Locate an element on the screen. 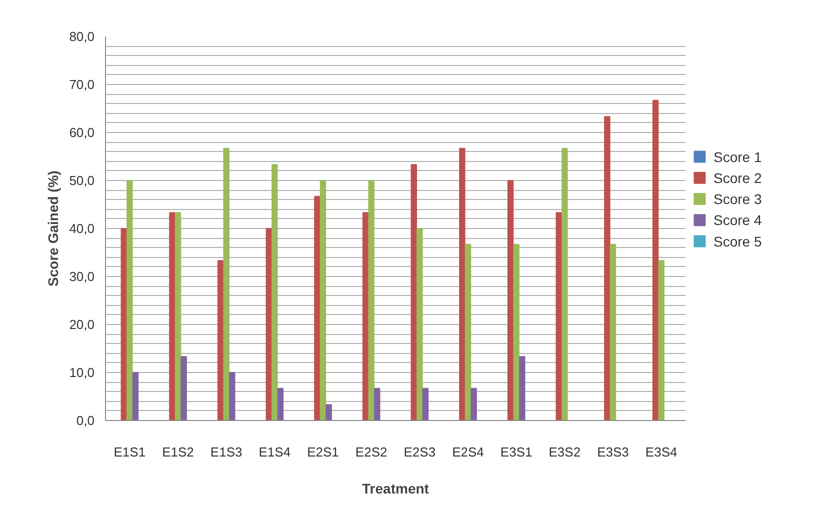 This screenshot has width=838, height=511. x-tick-label: E1S4 is located at coordinates (274, 452).